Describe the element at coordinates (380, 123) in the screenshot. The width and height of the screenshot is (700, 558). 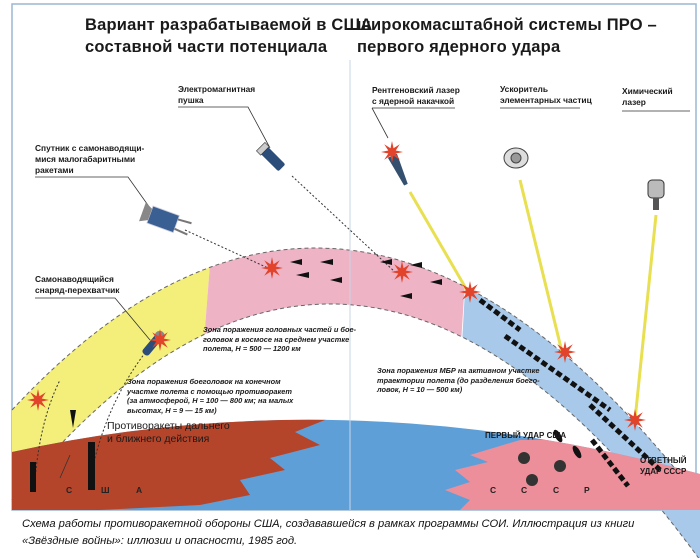
I see `xray-leader-diag` at that location.